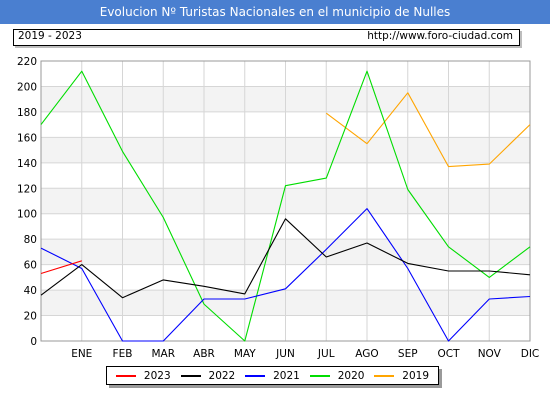  I want to click on legend-item-2019: 2019, so click(401, 376).